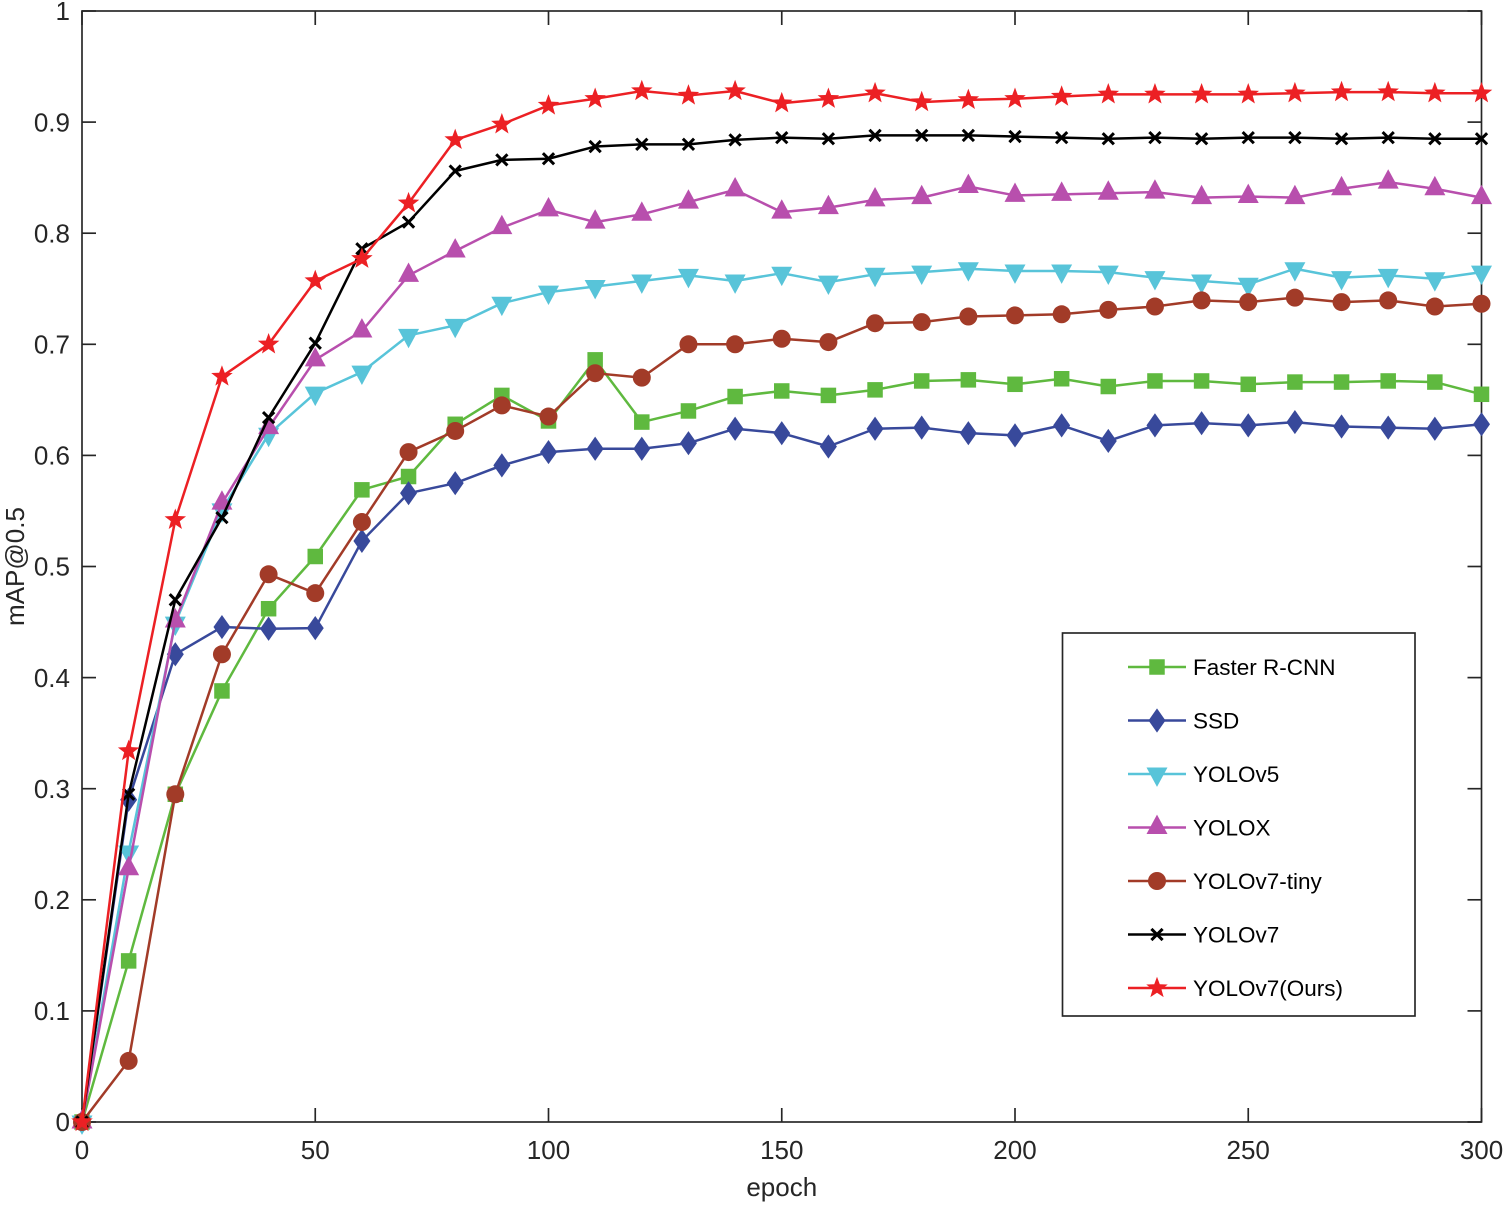 The image size is (1504, 1206). Describe the element at coordinates (15, 566) in the screenshot. I see `svg-text: mAP@0.5` at that location.